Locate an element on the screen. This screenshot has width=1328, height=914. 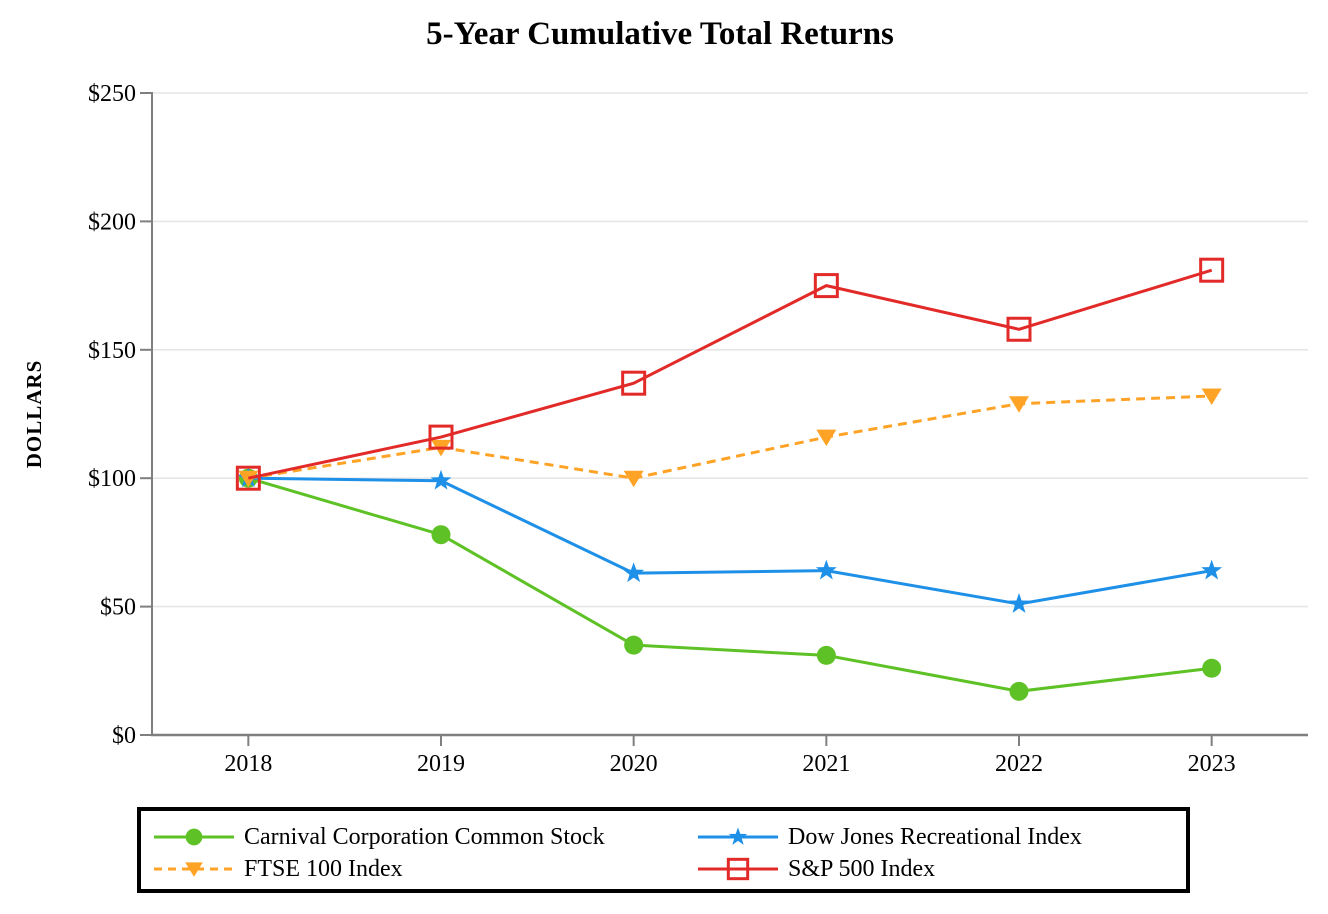
legend-label: S&P 500 Index is located at coordinates (862, 869).